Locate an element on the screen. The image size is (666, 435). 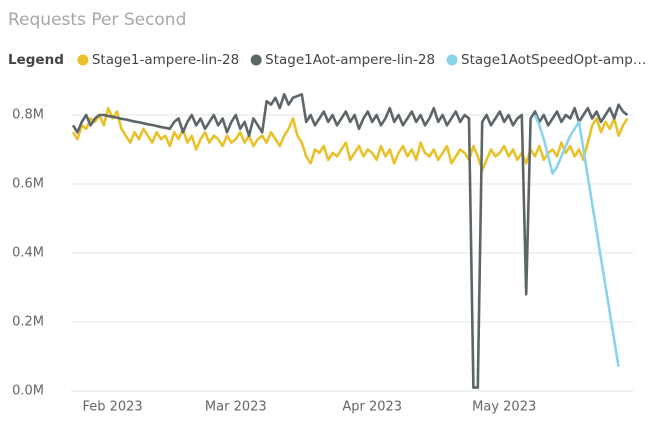
x-tick-label: Feb 2023 is located at coordinates (112, 407).